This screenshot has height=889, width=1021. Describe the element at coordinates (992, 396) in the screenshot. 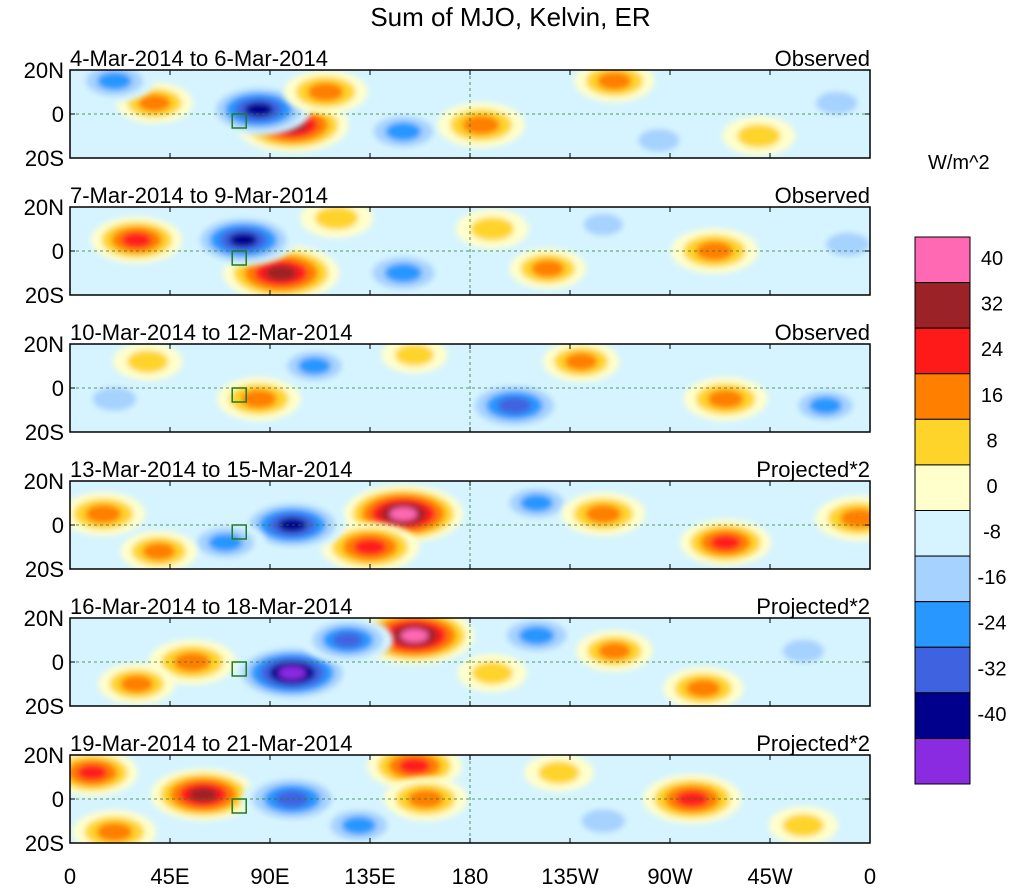

I see `colorbar-label: 16` at that location.